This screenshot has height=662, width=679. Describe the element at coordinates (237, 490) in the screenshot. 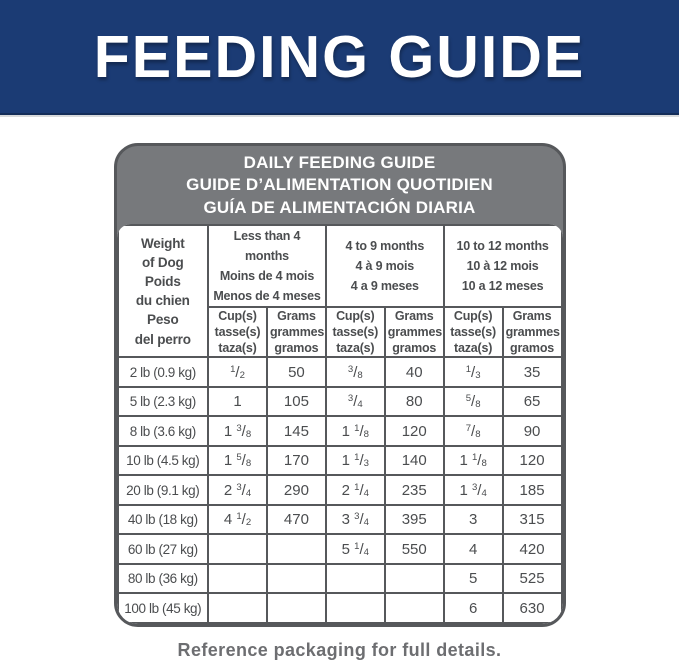

I see `cups-value-cell: 2 3/4` at that location.